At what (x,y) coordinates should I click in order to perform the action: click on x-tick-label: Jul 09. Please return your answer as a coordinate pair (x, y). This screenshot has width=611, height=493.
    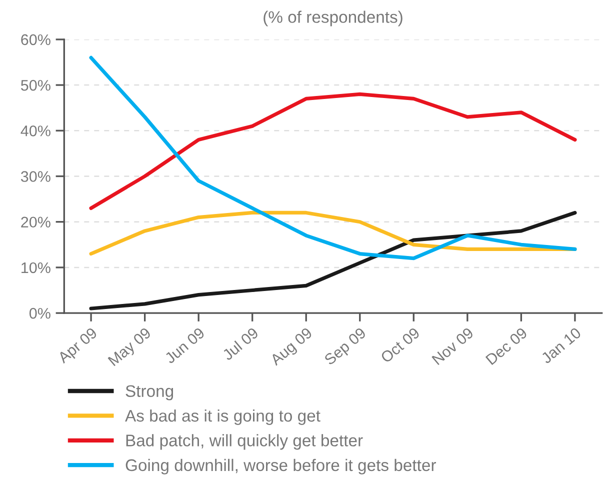
    Looking at the image, I should click on (240, 343).